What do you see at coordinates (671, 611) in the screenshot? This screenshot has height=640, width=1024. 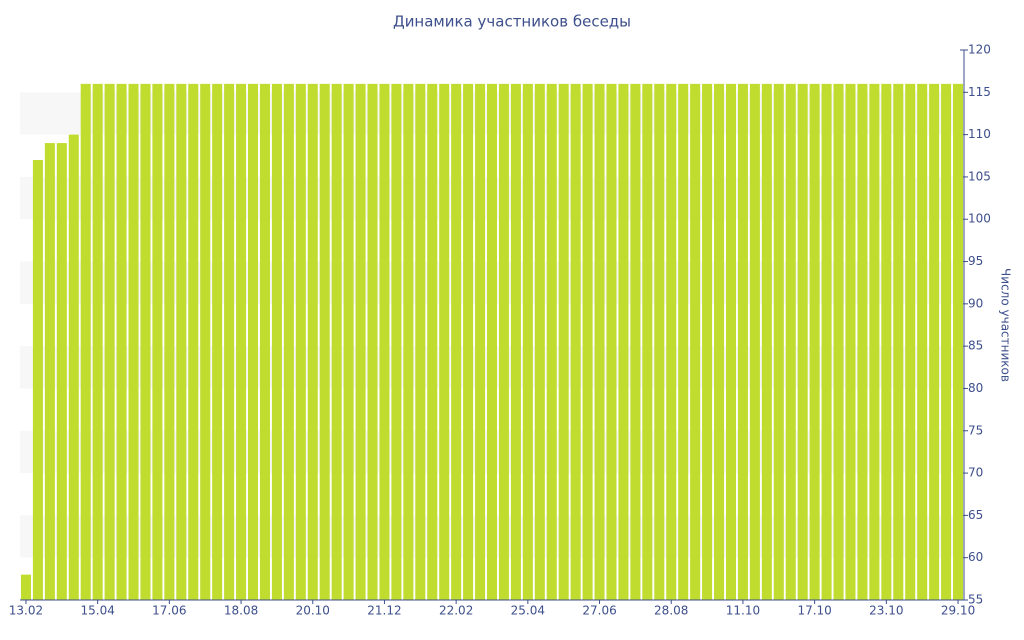 I see `x-tick-label: 28.08` at bounding box center [671, 611].